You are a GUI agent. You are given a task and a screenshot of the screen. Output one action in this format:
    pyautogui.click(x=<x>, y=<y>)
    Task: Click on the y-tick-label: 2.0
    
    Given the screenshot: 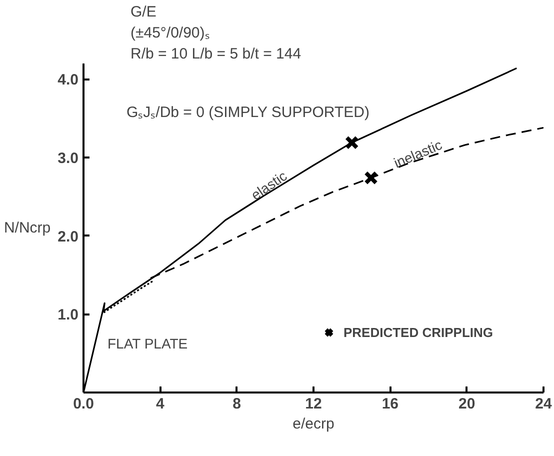 What is the action you would take?
    pyautogui.click(x=68, y=237)
    